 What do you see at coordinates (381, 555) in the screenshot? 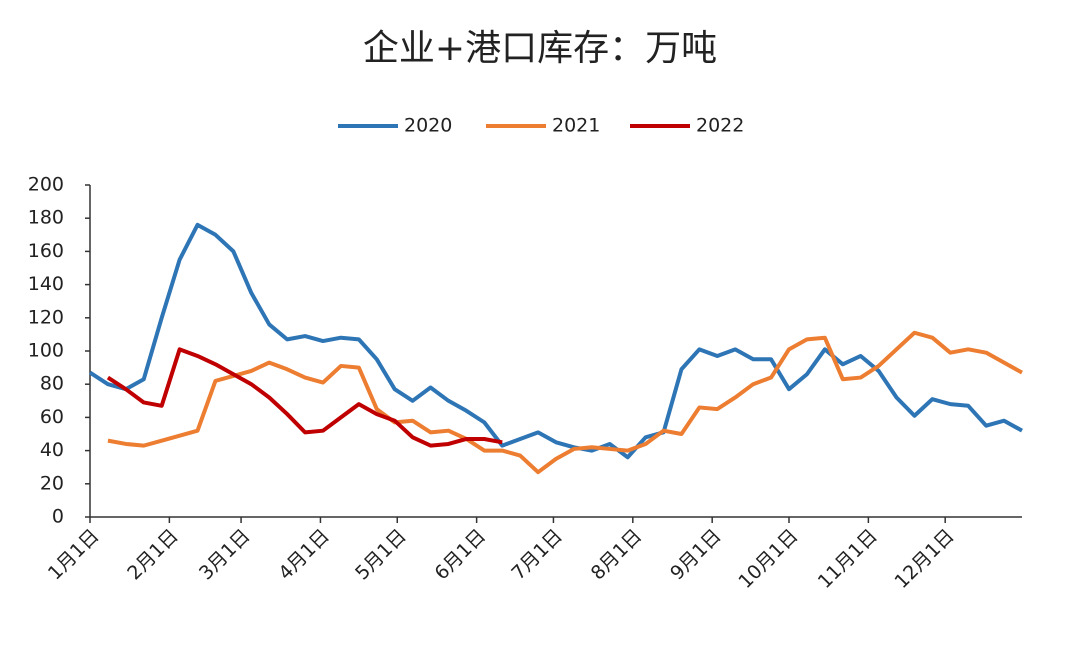
I see `x-tick-label: 5月1日` at bounding box center [381, 555].